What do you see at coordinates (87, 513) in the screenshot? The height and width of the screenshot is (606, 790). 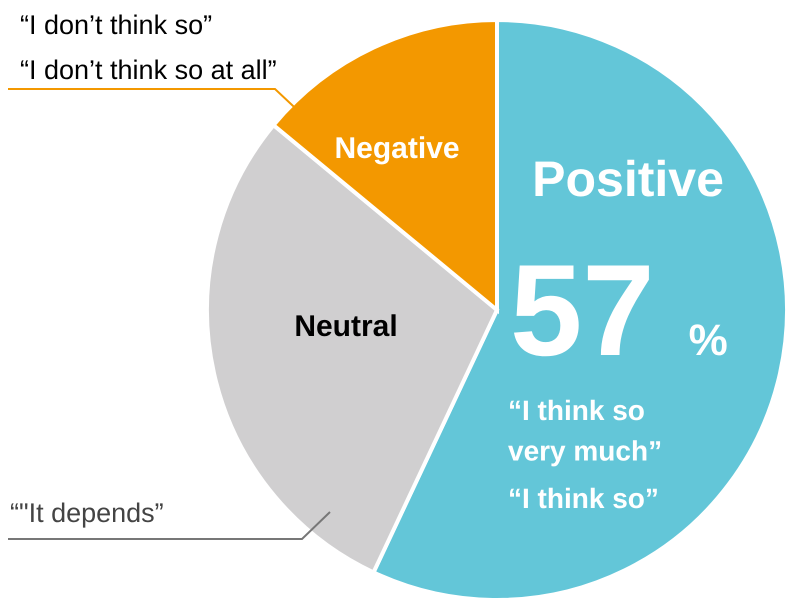 I see `text: “"It depends”` at bounding box center [87, 513].